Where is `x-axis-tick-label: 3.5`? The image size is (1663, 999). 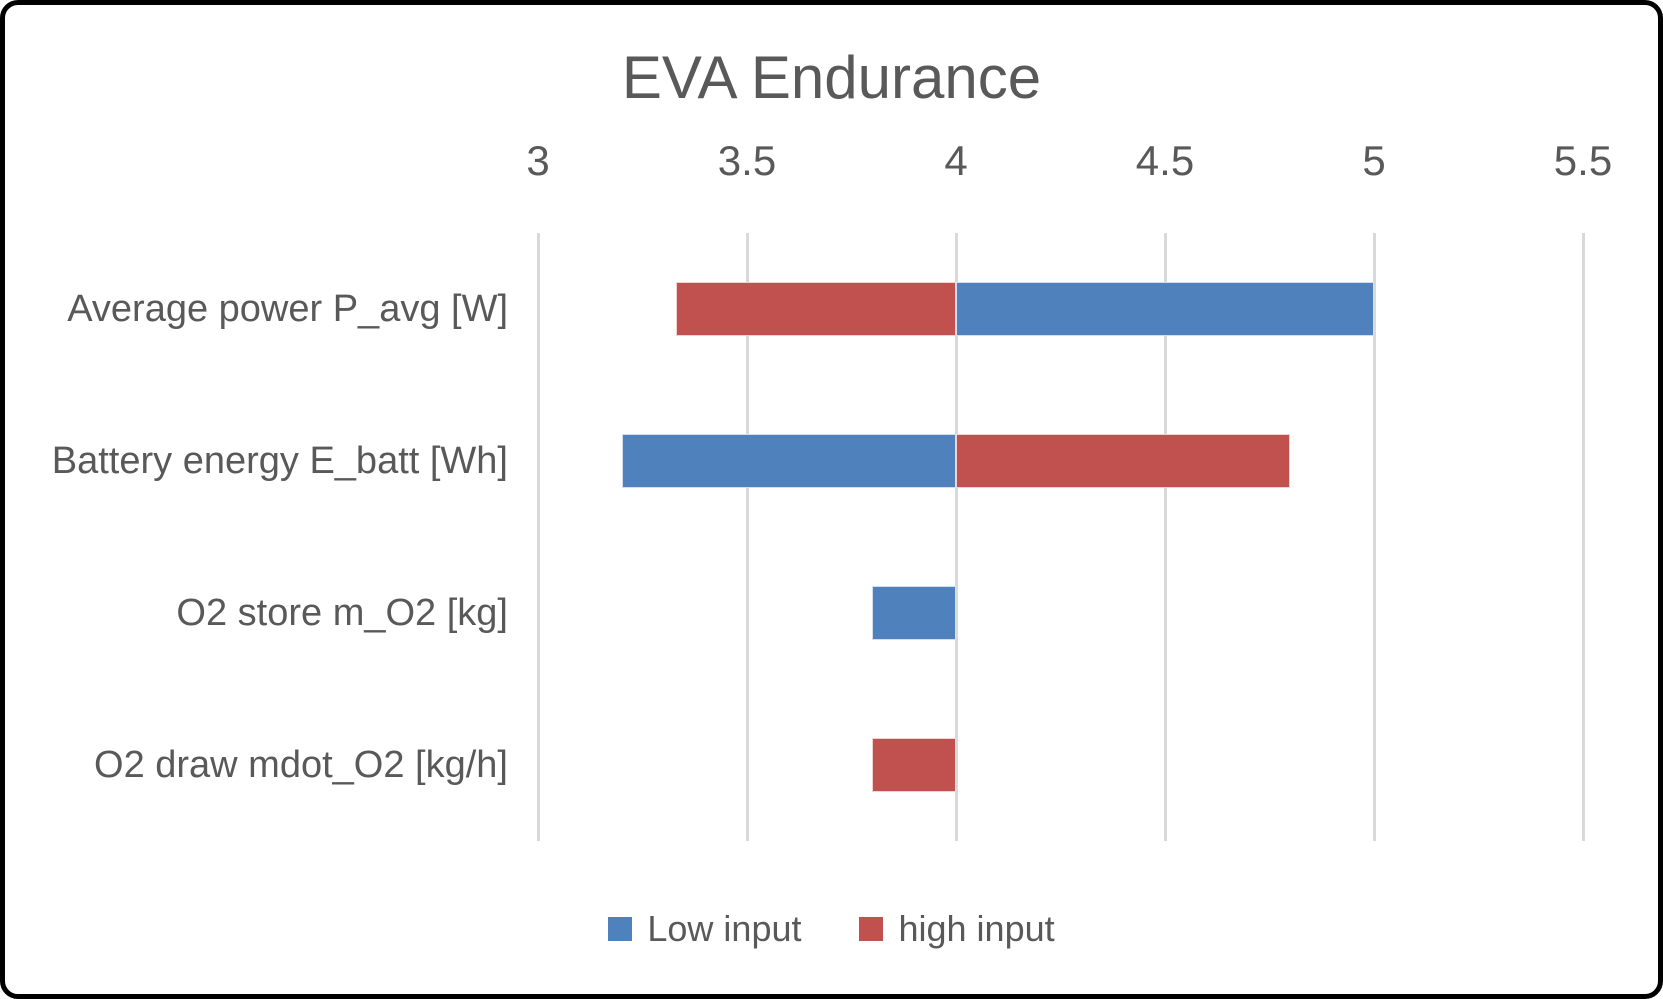
x-axis-tick-label: 3.5 is located at coordinates (747, 160).